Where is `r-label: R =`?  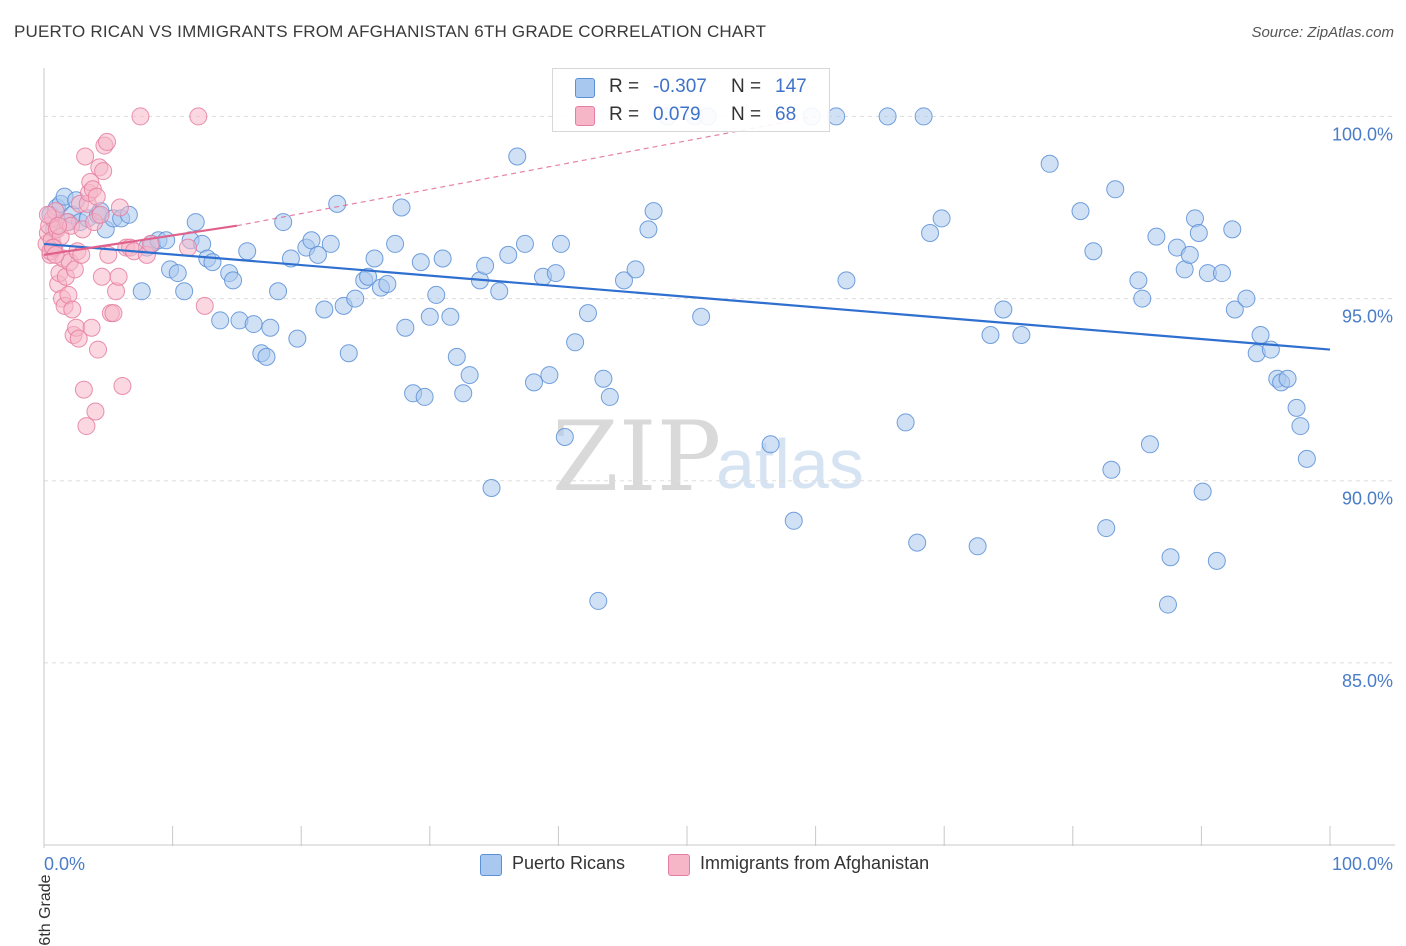
r-label: R = is located at coordinates (624, 86).